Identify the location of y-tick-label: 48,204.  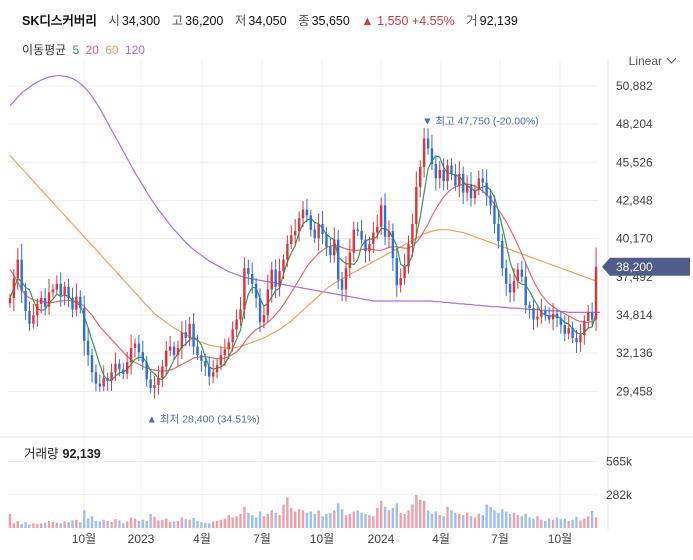
(634, 124).